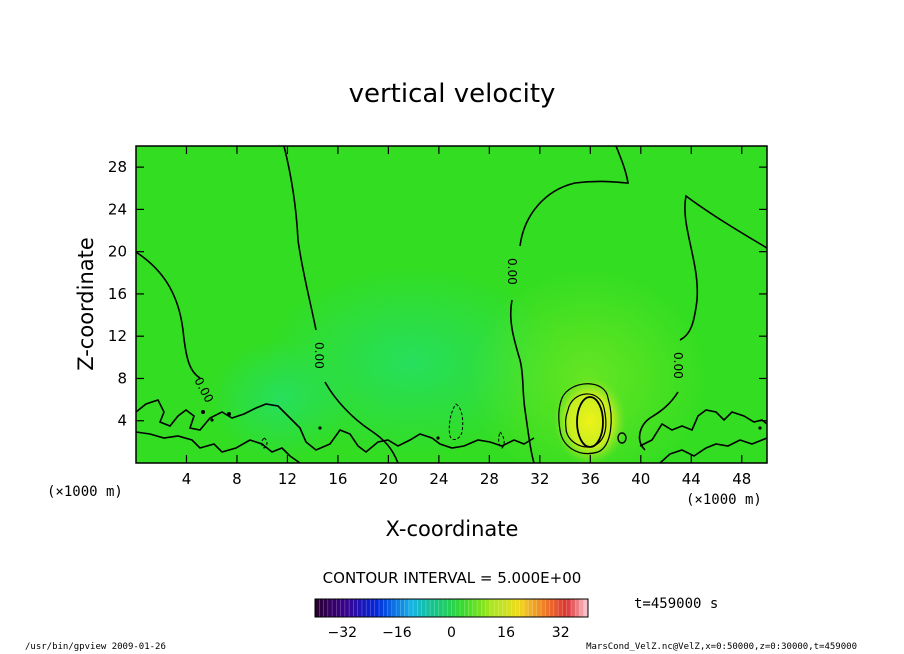  What do you see at coordinates (452, 578) in the screenshot?
I see `contour-interval: CONTOUR INTERVAL = 5.000E+00` at bounding box center [452, 578].